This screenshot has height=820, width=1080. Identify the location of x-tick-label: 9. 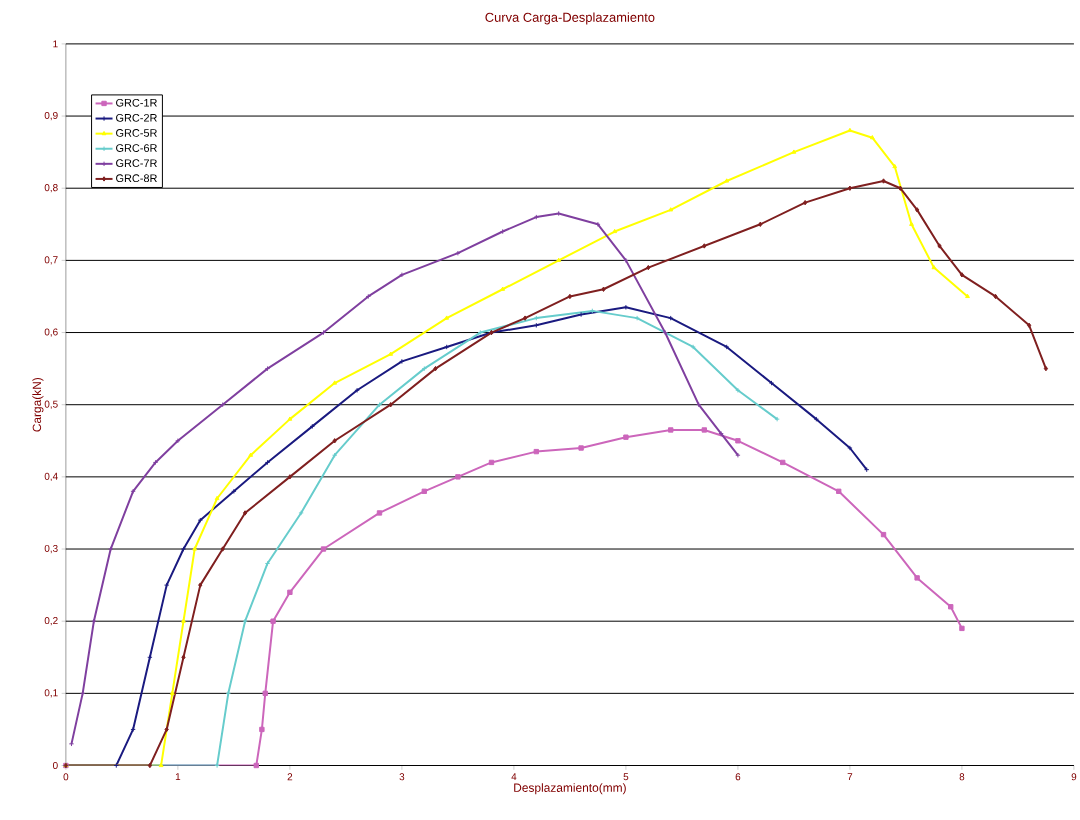
(1074, 777).